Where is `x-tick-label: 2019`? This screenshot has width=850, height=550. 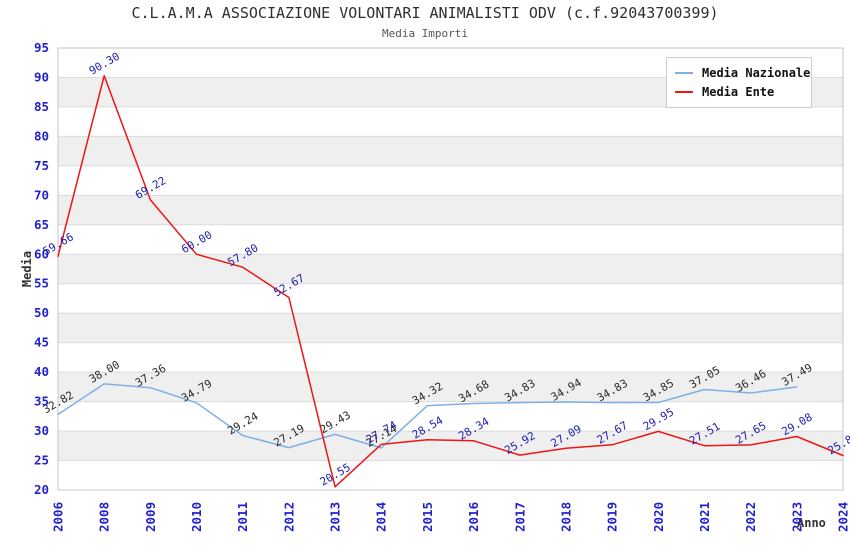
x-tick-label: 2019 is located at coordinates (612, 517).